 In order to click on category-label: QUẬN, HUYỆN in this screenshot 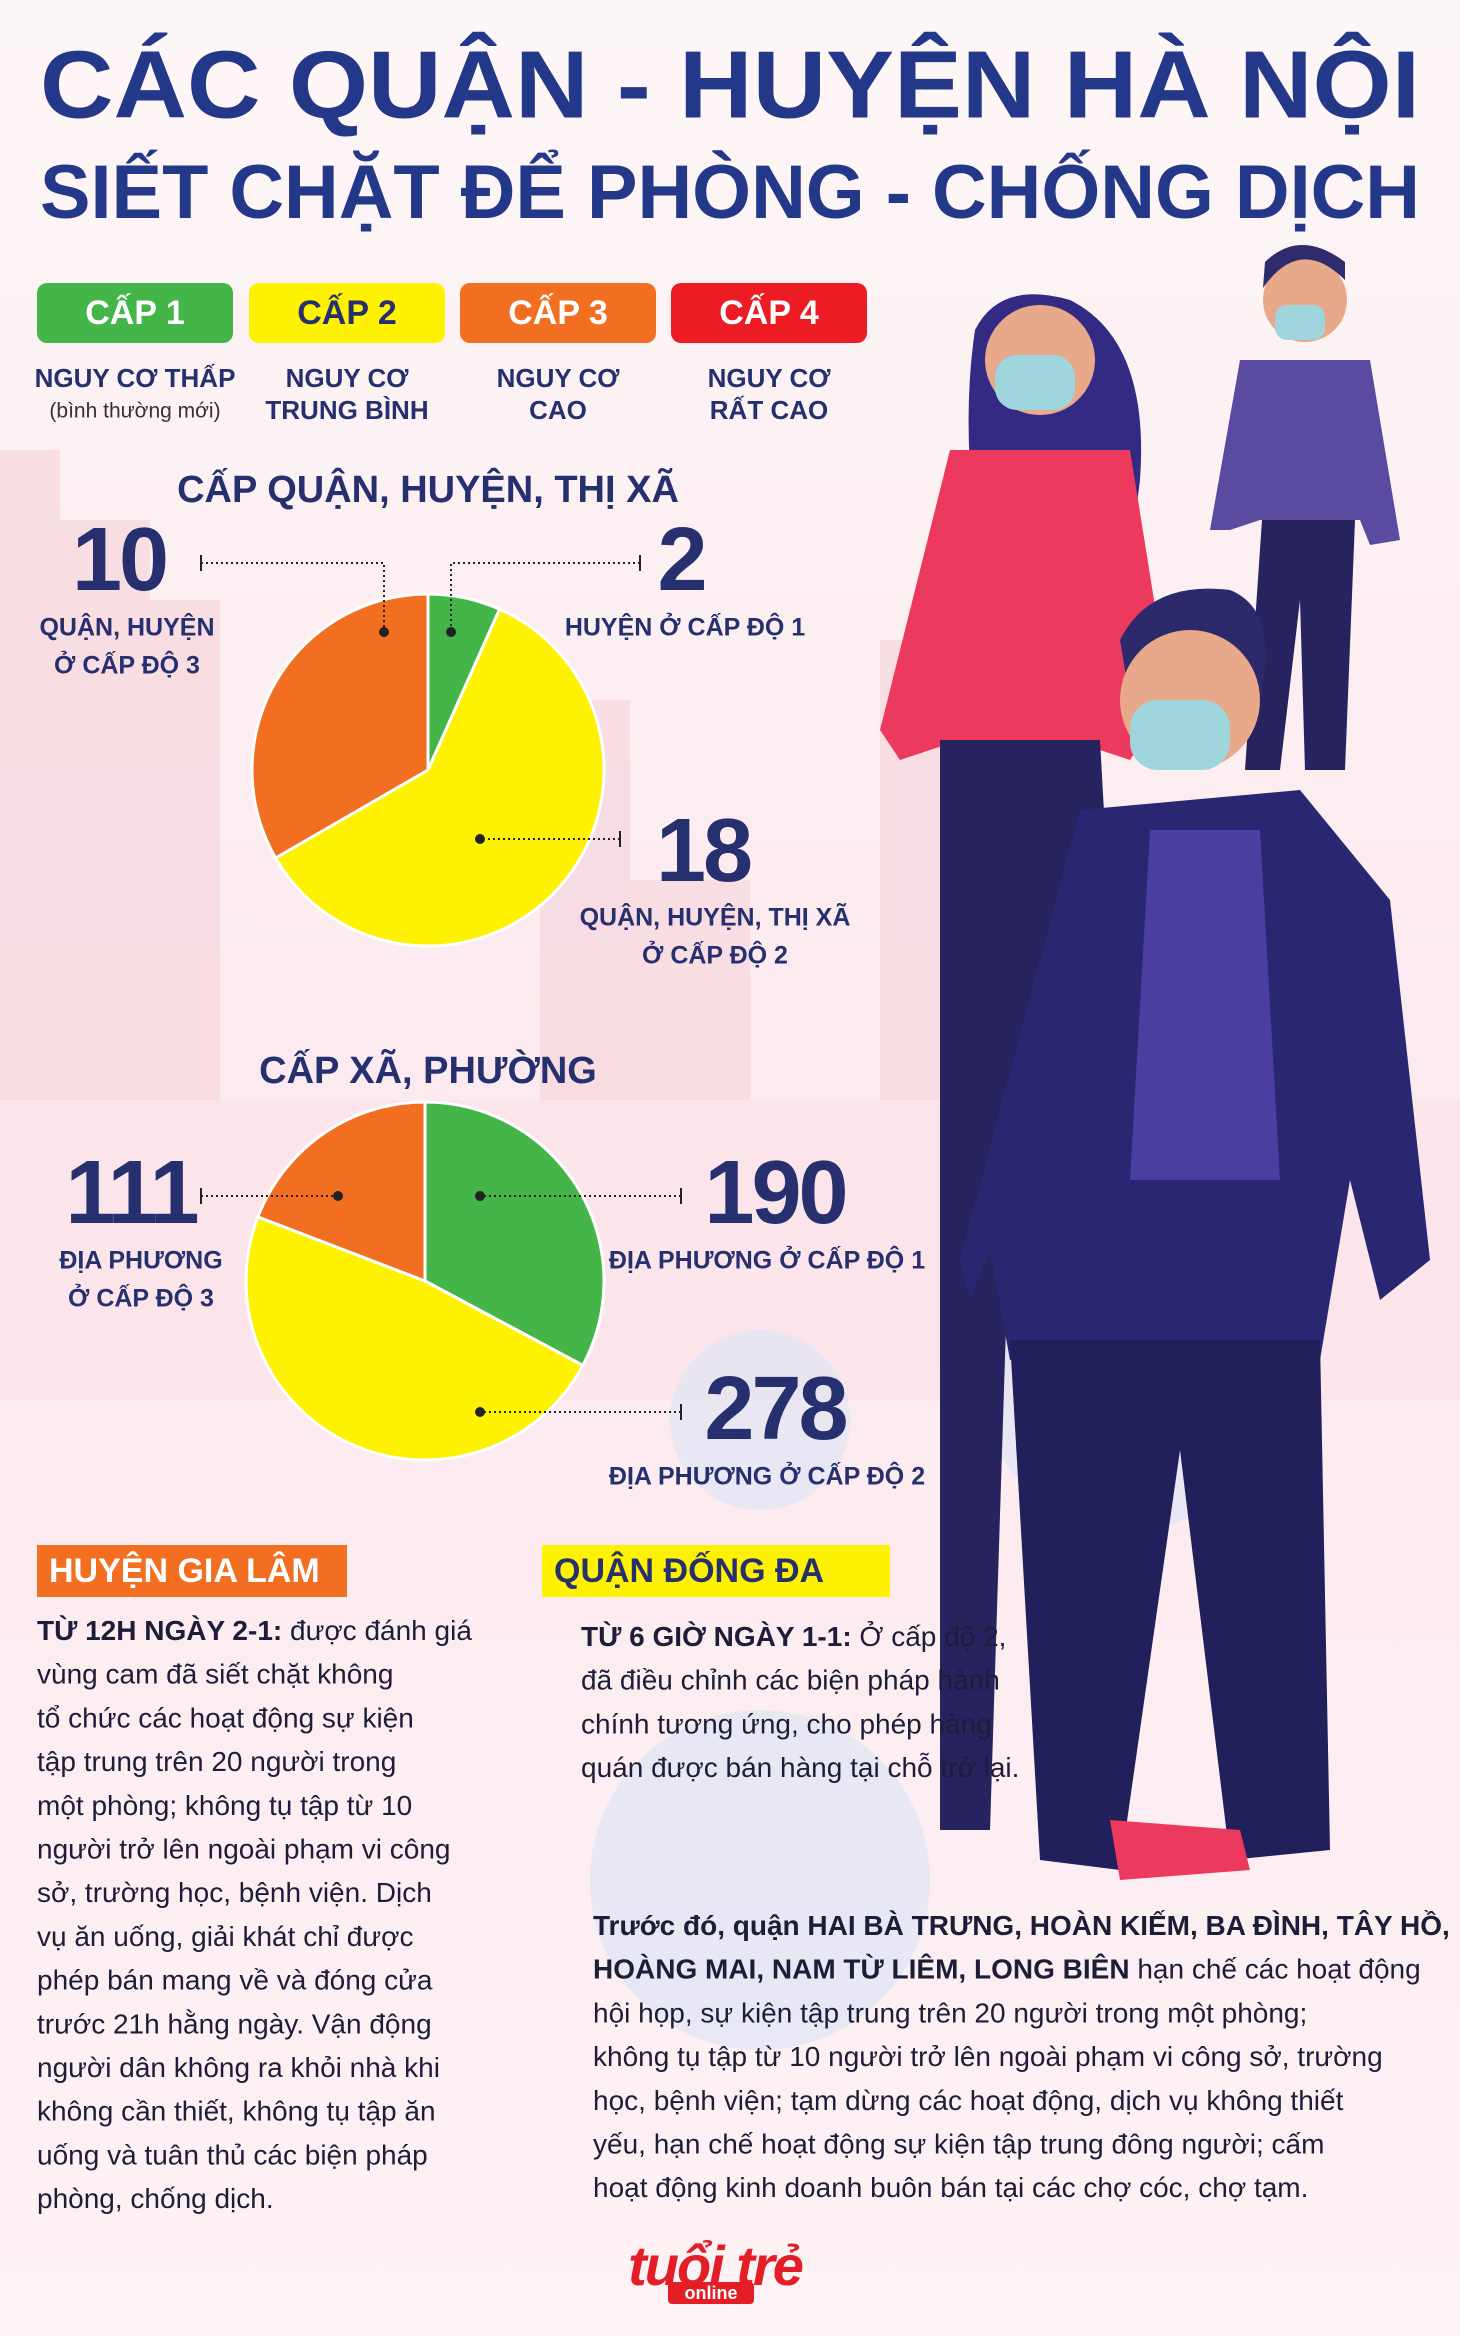, I will do `click(126, 627)`.